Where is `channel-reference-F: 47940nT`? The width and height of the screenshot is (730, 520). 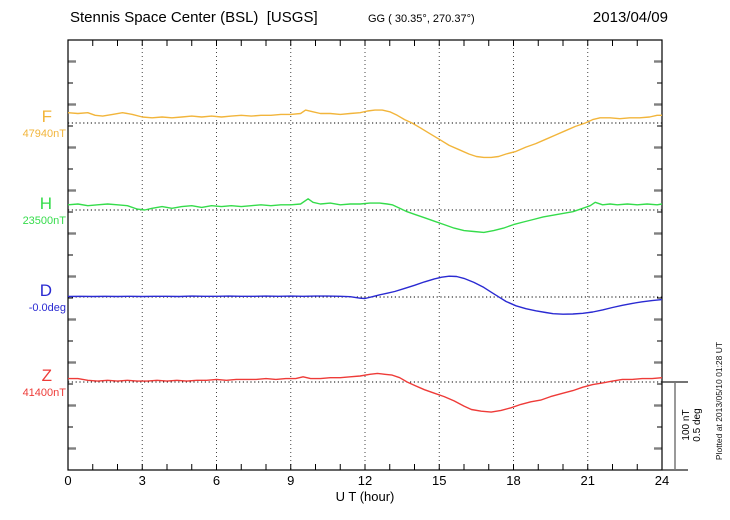
channel-reference-F: 47940nT is located at coordinates (44, 134).